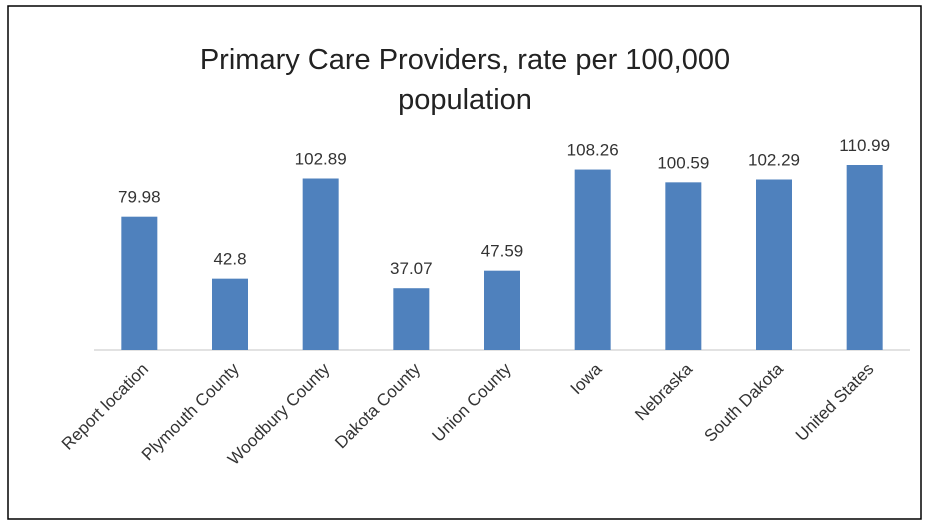  I want to click on data-label: 100.59, so click(683, 162).